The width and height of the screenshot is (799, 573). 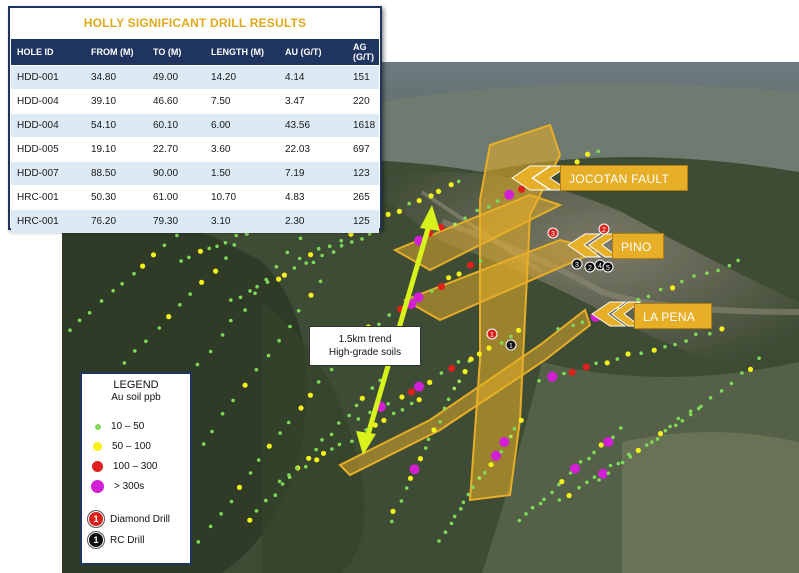 I want to click on legend-drill-label: Diamond Drill, so click(x=140, y=519).